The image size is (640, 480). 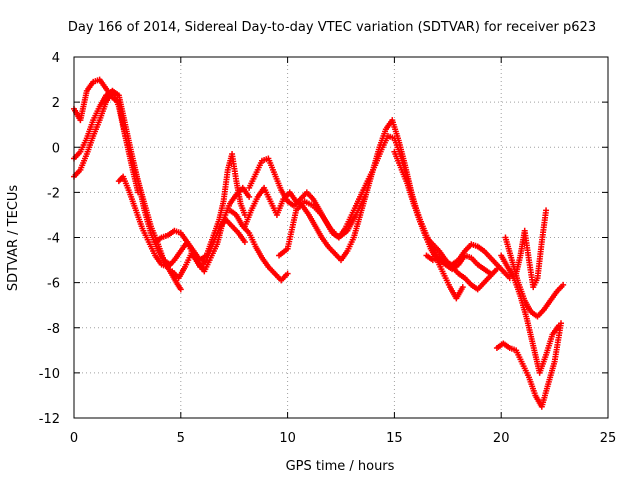 I want to click on x-tick-label: 0, so click(x=74, y=438).